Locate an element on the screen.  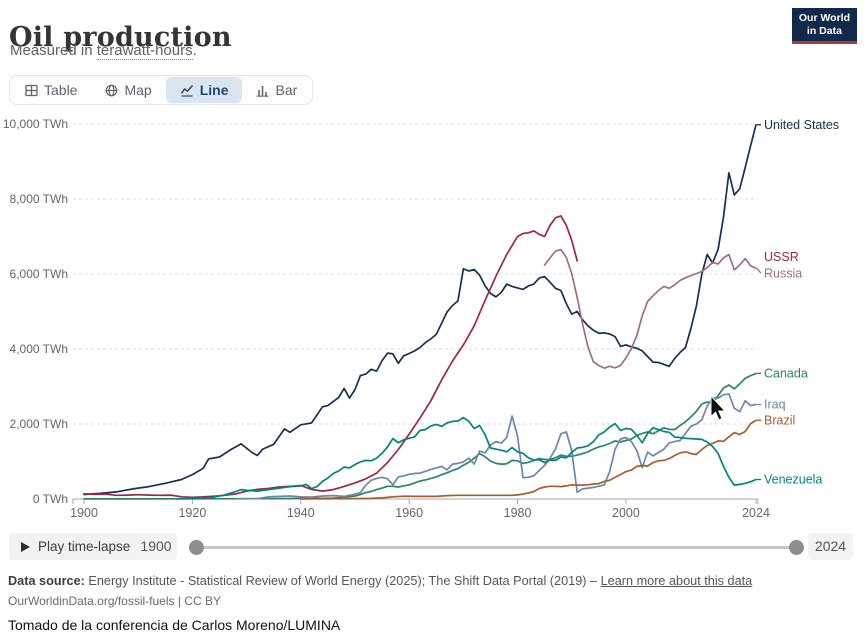
line-chart-icon is located at coordinates (186, 90).